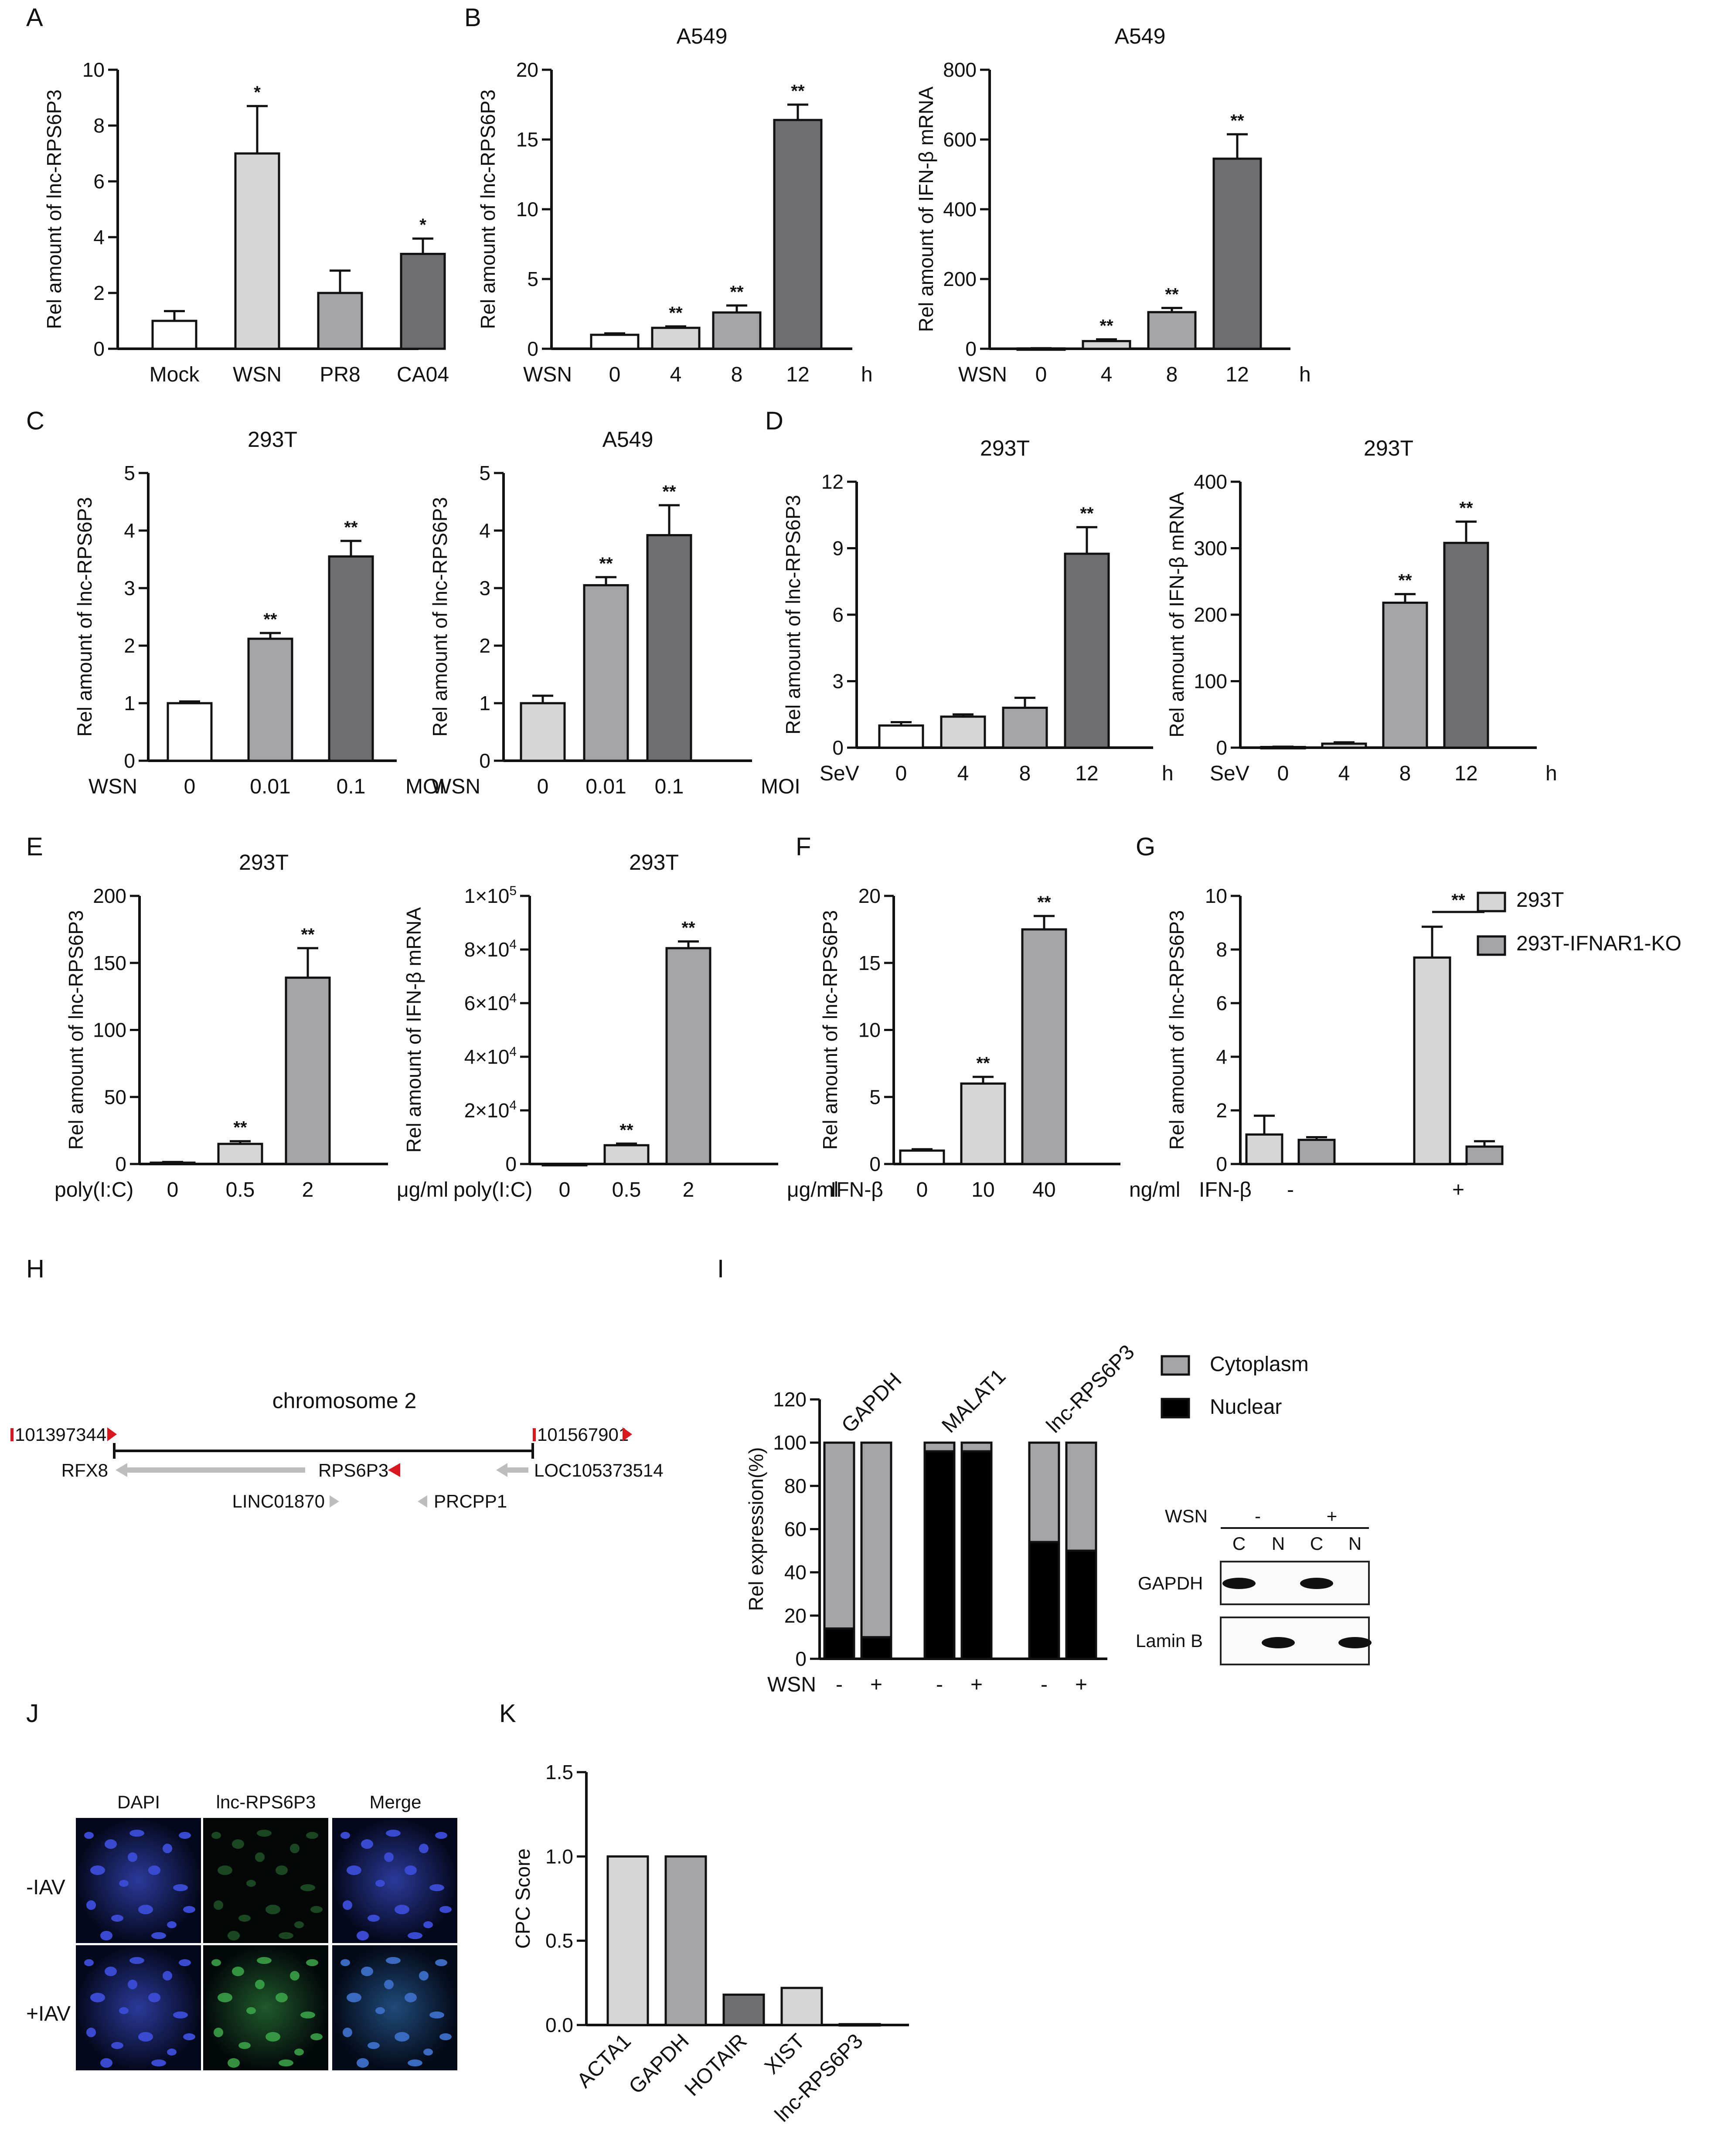 This screenshot has height=2151, width=1736. What do you see at coordinates (456, 786) in the screenshot?
I see `x-axis-title-c2: WSN` at bounding box center [456, 786].